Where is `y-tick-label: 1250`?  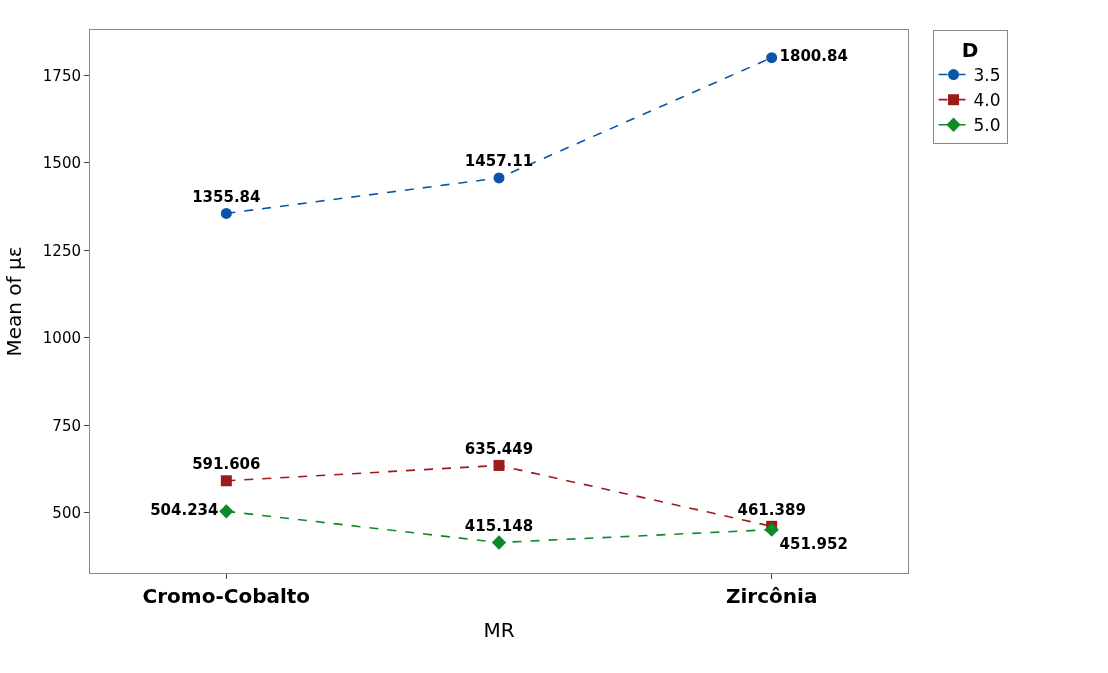 y-tick-label: 1250 is located at coordinates (61, 250).